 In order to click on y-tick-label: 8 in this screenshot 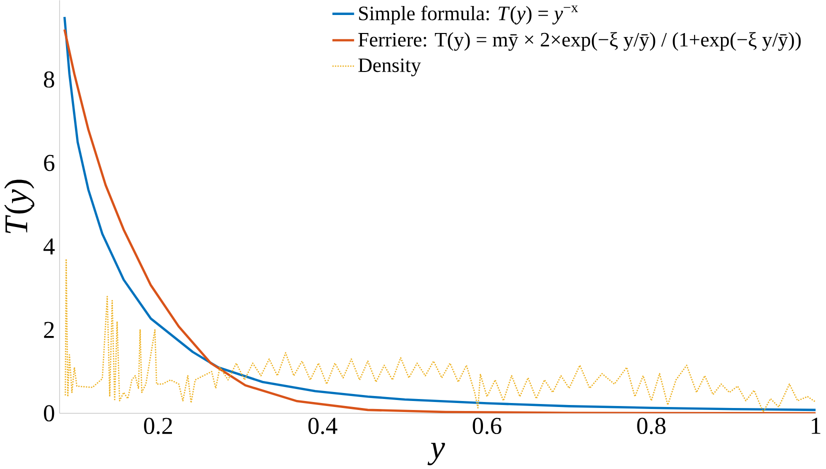, I will do `click(49, 79)`.